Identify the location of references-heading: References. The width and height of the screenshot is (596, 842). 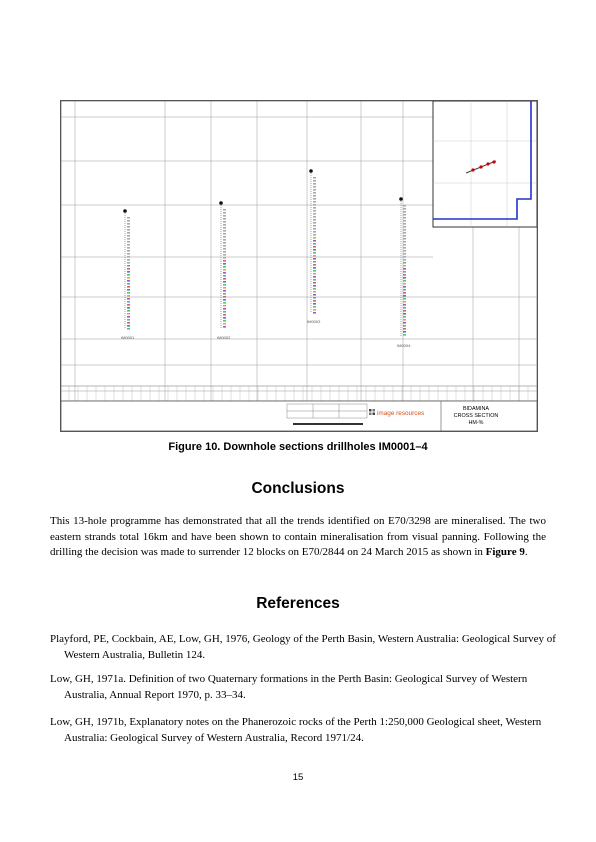
(298, 603).